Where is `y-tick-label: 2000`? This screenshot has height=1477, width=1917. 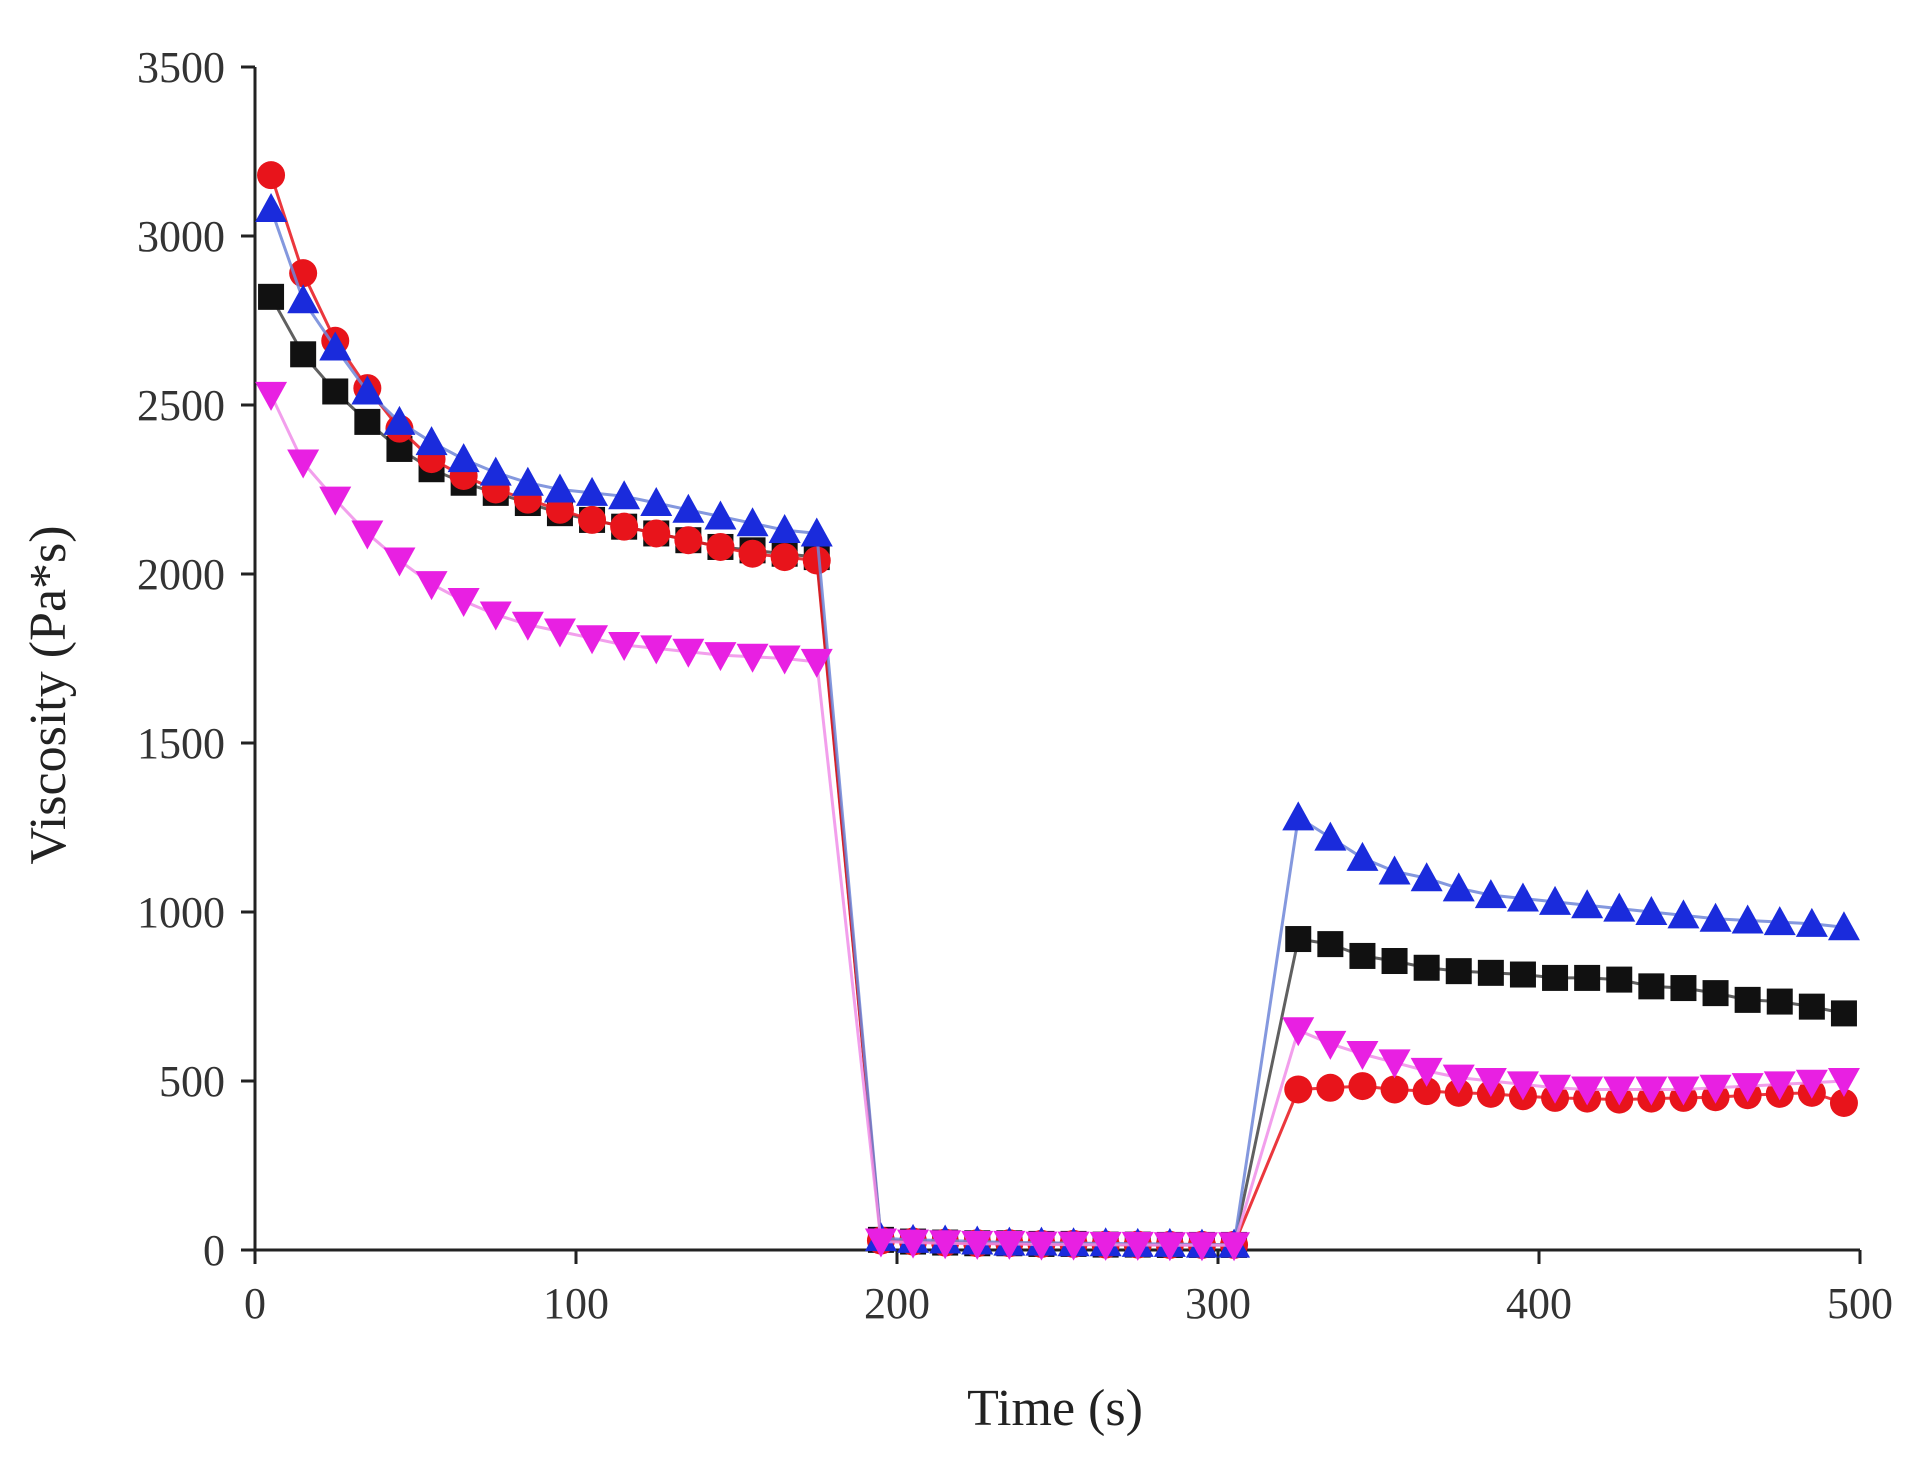 y-tick-label: 2000 is located at coordinates (181, 574).